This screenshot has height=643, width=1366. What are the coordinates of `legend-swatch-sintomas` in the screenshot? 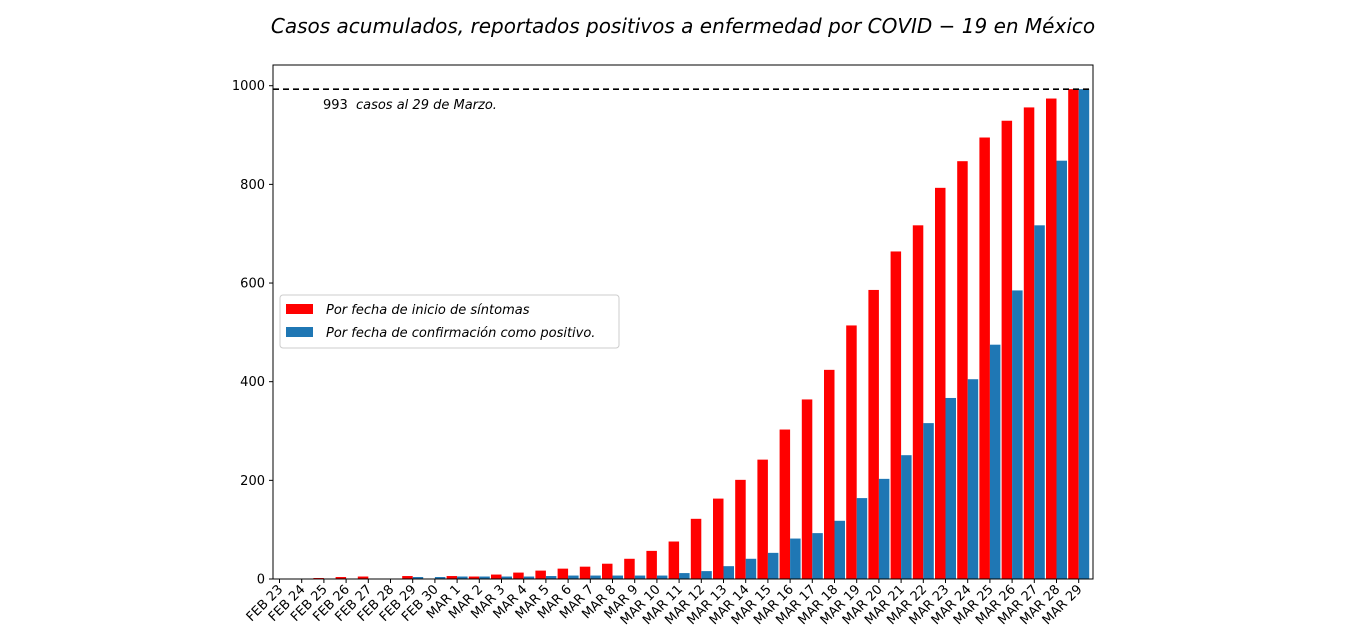 It's located at (299, 309).